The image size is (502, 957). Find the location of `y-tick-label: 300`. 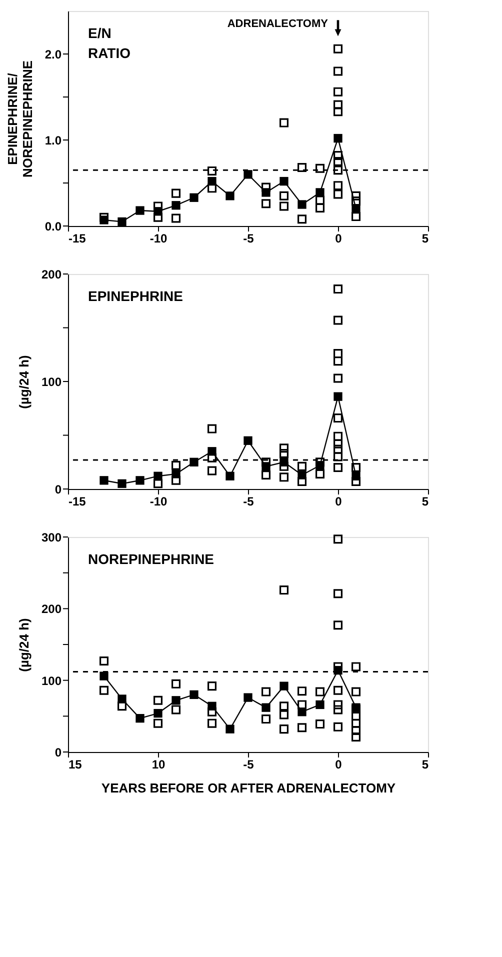

y-tick-label: 300 is located at coordinates (51, 537).